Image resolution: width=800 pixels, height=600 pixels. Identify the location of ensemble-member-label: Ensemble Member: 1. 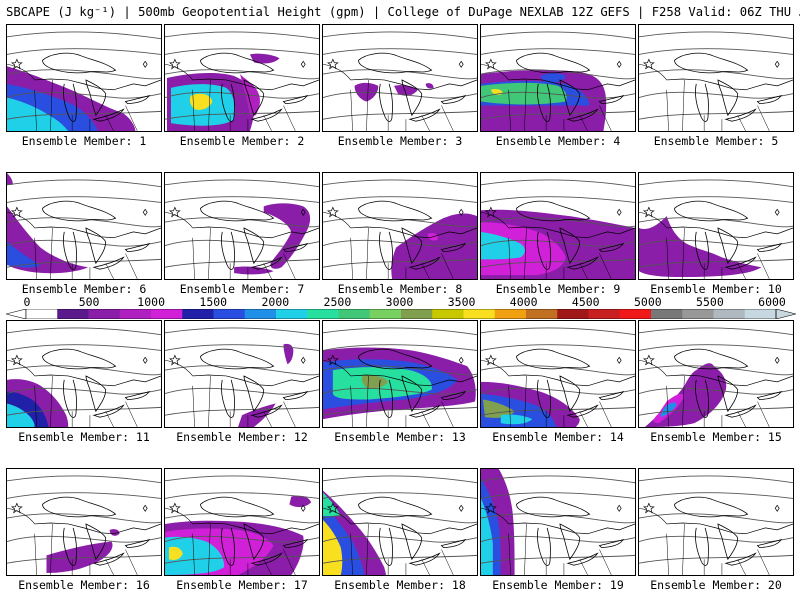
(84, 141).